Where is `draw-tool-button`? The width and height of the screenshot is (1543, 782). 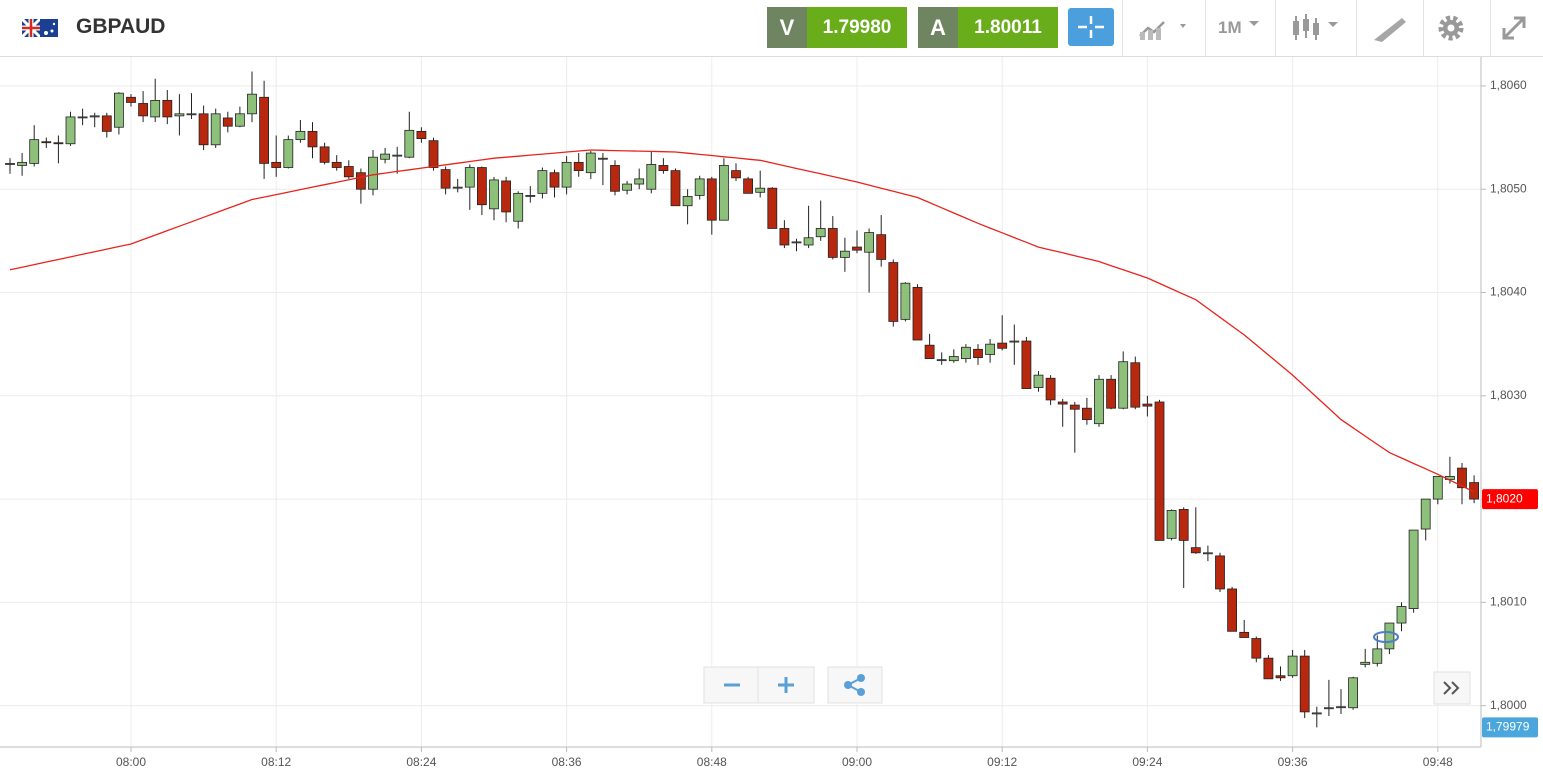
draw-tool-button is located at coordinates (1390, 28).